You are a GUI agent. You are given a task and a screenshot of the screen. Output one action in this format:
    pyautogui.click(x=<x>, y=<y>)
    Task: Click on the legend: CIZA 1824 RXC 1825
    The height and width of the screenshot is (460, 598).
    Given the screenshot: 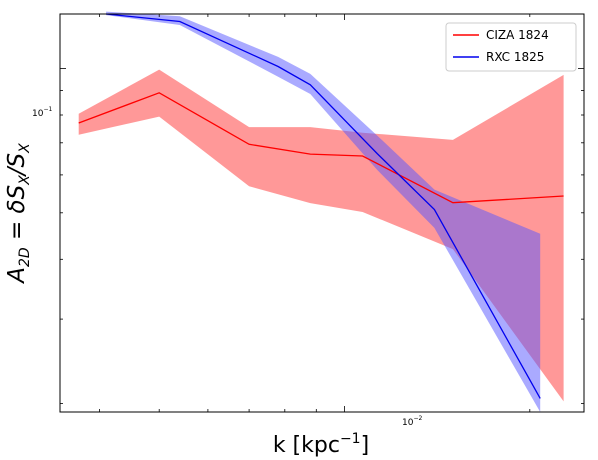 What is the action you would take?
    pyautogui.click(x=511, y=47)
    